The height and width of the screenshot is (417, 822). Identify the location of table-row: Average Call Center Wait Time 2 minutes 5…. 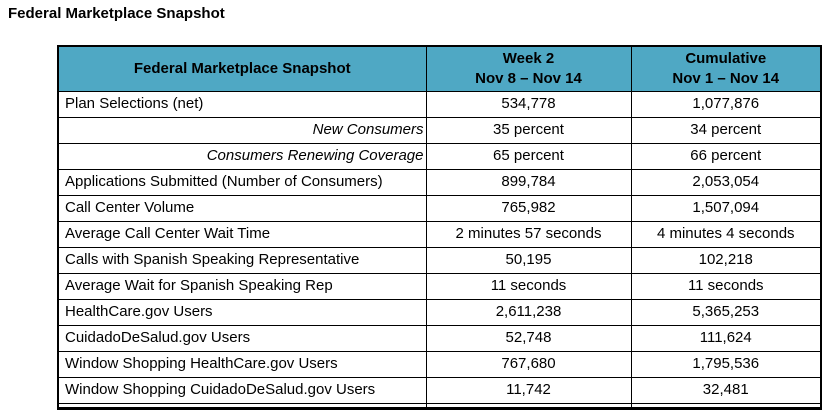
(439, 234).